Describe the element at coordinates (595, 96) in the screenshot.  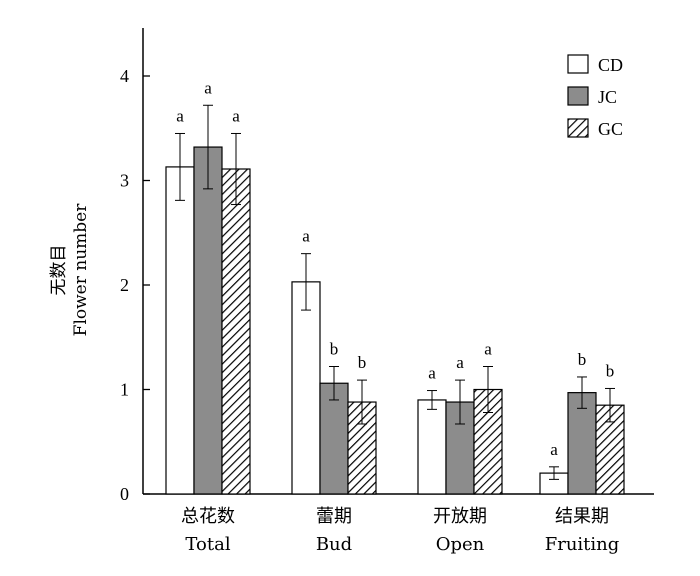
I see `legend: CD JC GC` at that location.